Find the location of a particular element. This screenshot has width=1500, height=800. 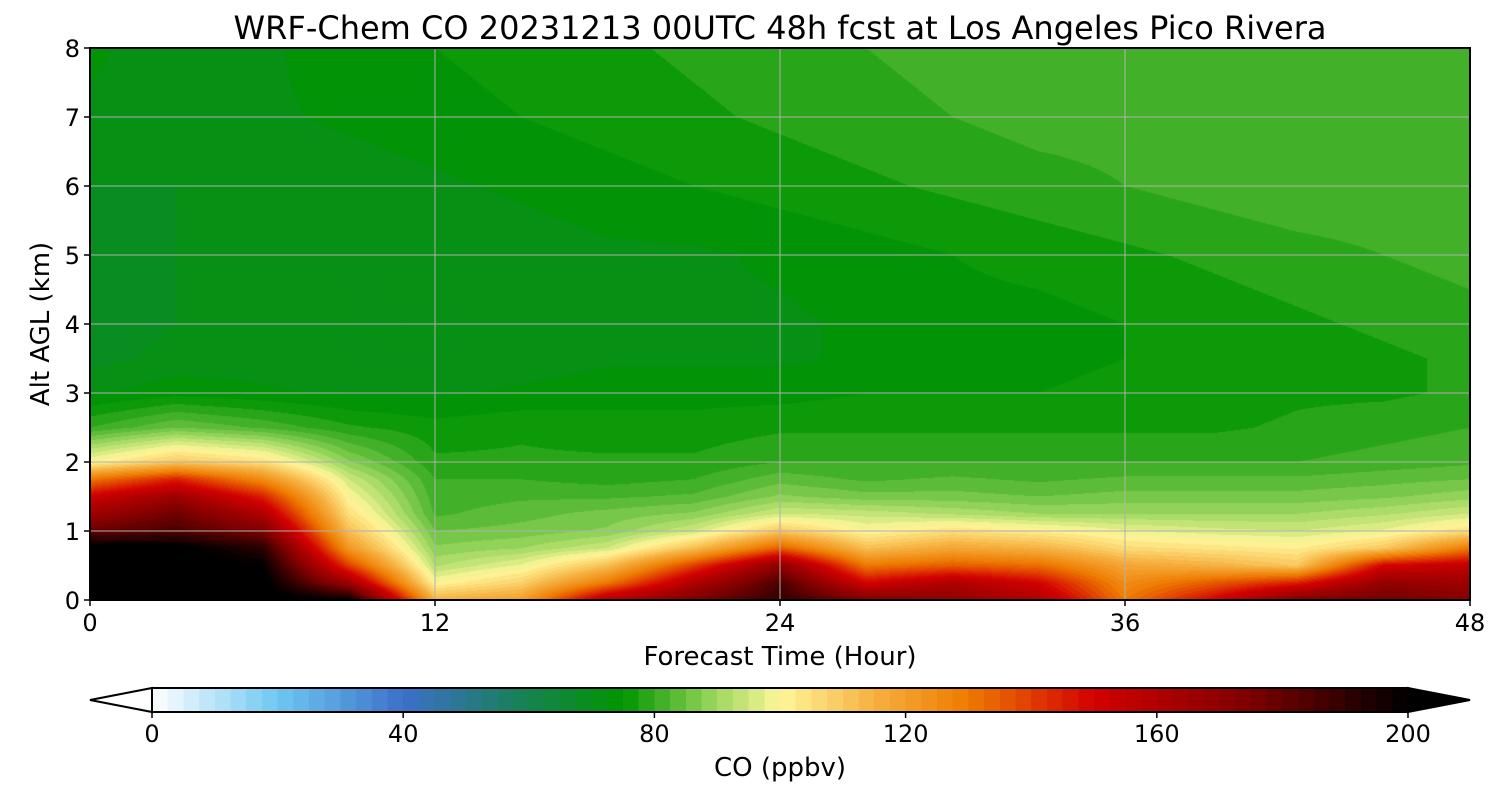

colorbar-gradient is located at coordinates (780, 700).